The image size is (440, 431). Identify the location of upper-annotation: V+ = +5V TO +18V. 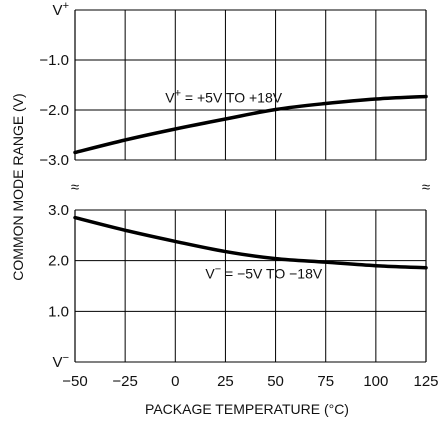
(223, 97).